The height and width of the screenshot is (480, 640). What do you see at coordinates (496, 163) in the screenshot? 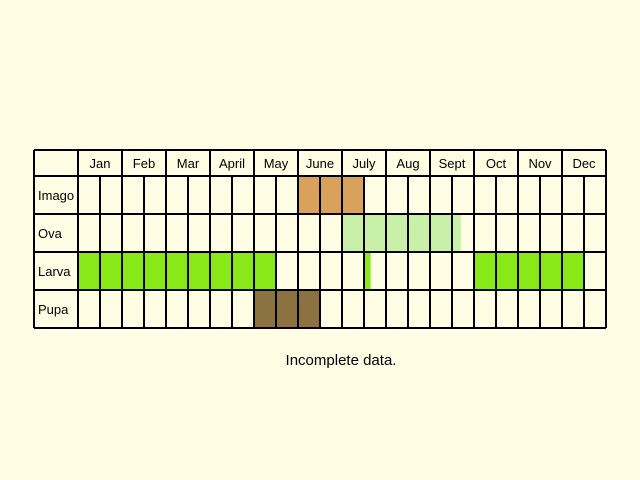
I see `month-label-oct: Oct` at bounding box center [496, 163].